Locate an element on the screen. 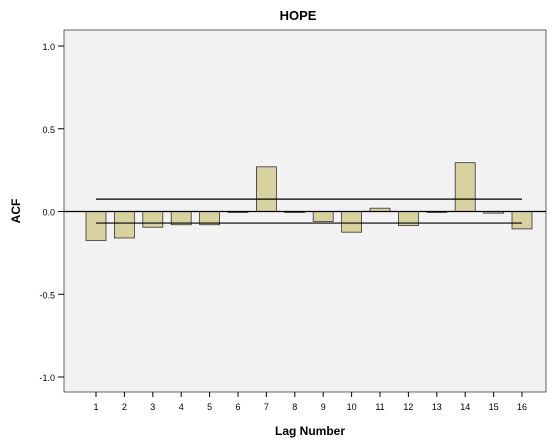  x-tick-label: 14 is located at coordinates (465, 407).